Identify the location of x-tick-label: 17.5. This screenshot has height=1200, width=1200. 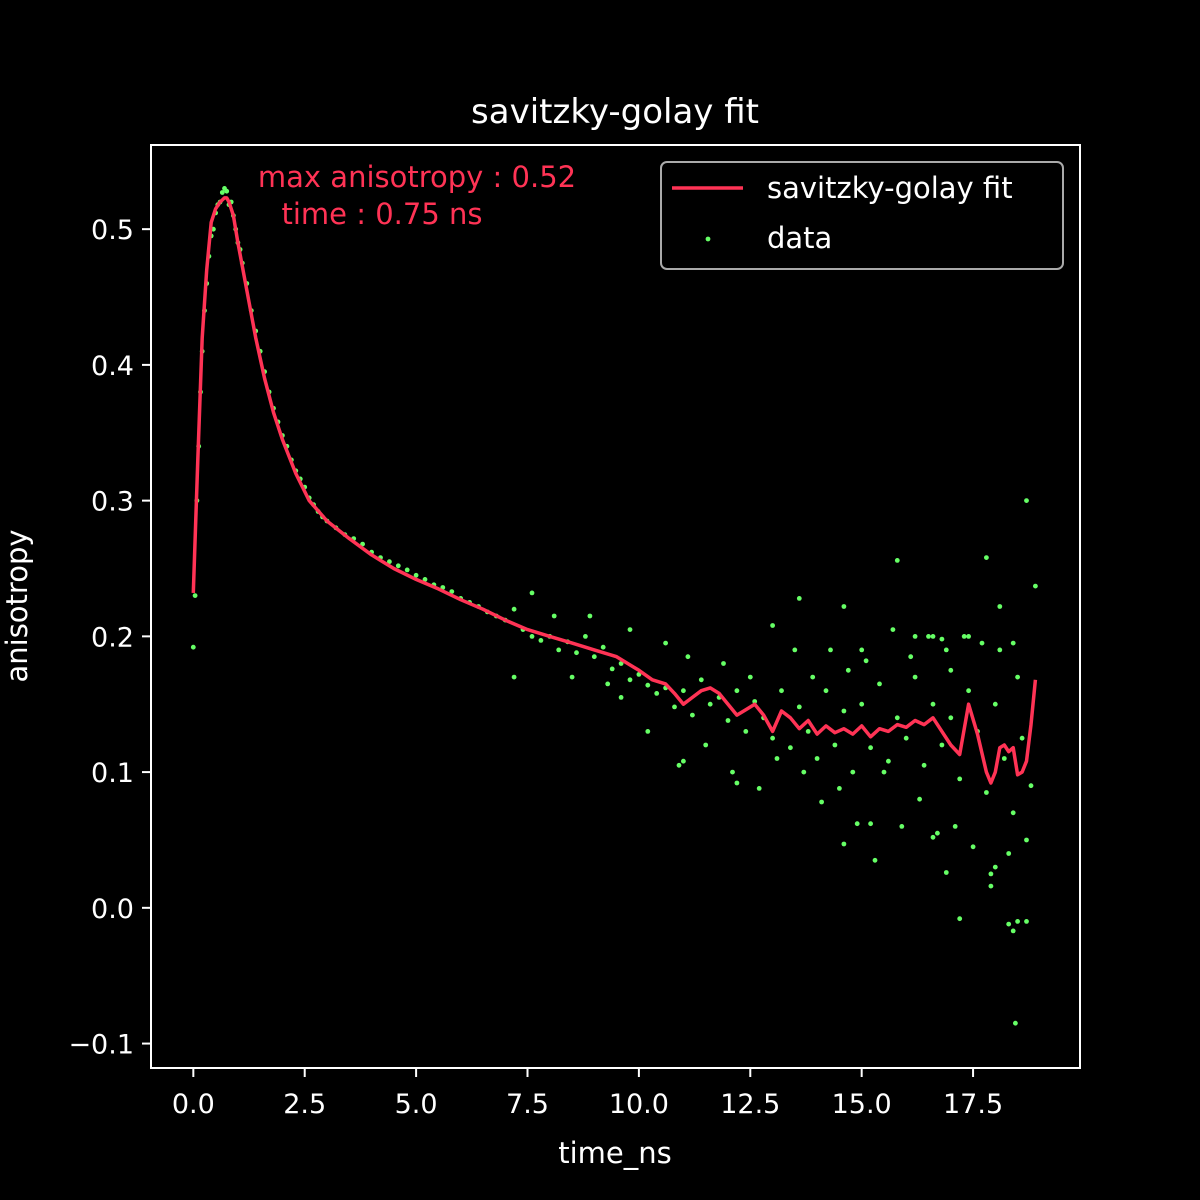
(973, 1104).